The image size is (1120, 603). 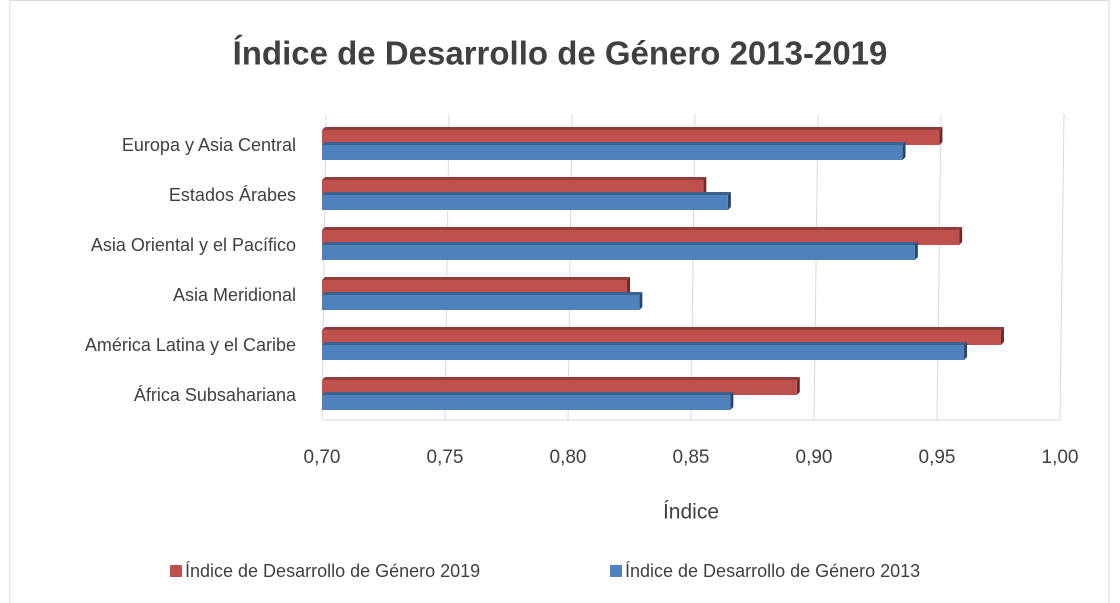 What do you see at coordinates (445, 457) in the screenshot?
I see `x-tick-label: 0,75` at bounding box center [445, 457].